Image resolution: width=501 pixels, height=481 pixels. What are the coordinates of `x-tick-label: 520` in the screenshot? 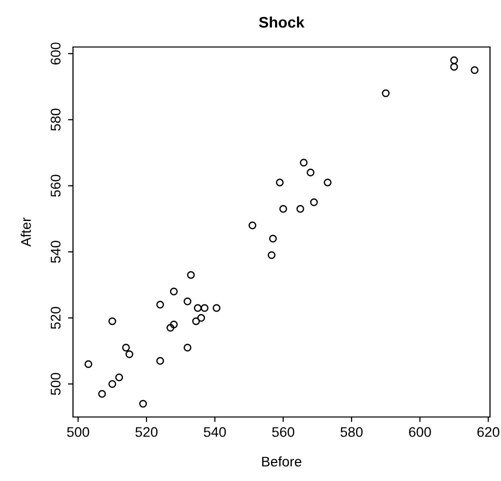 It's located at (146, 432).